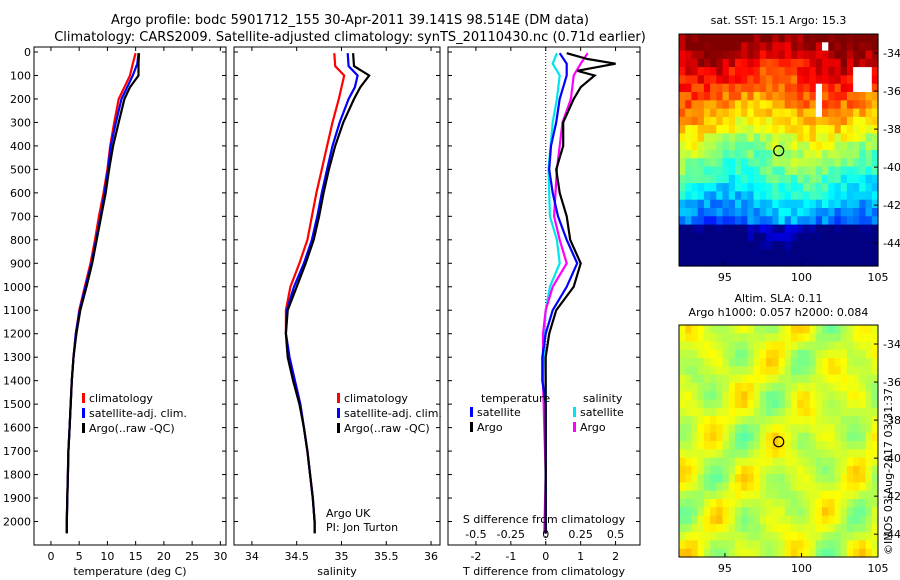 The width and height of the screenshot is (900, 580). Describe the element at coordinates (164, 556) in the screenshot. I see `temperature-x-tick-label: 20` at that location.